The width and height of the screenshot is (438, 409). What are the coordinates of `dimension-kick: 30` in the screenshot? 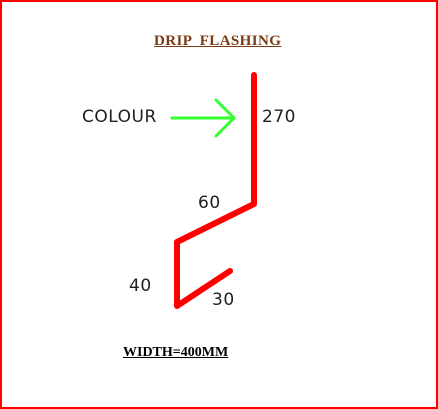 It's located at (223, 300).